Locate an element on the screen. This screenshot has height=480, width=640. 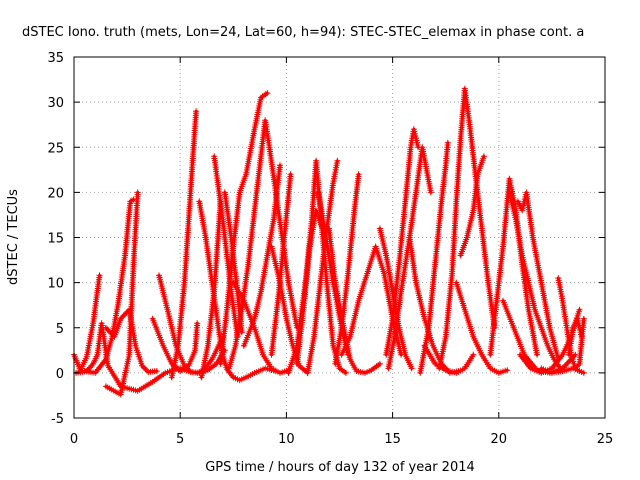
y-tick-label: 25 is located at coordinates (55, 148).